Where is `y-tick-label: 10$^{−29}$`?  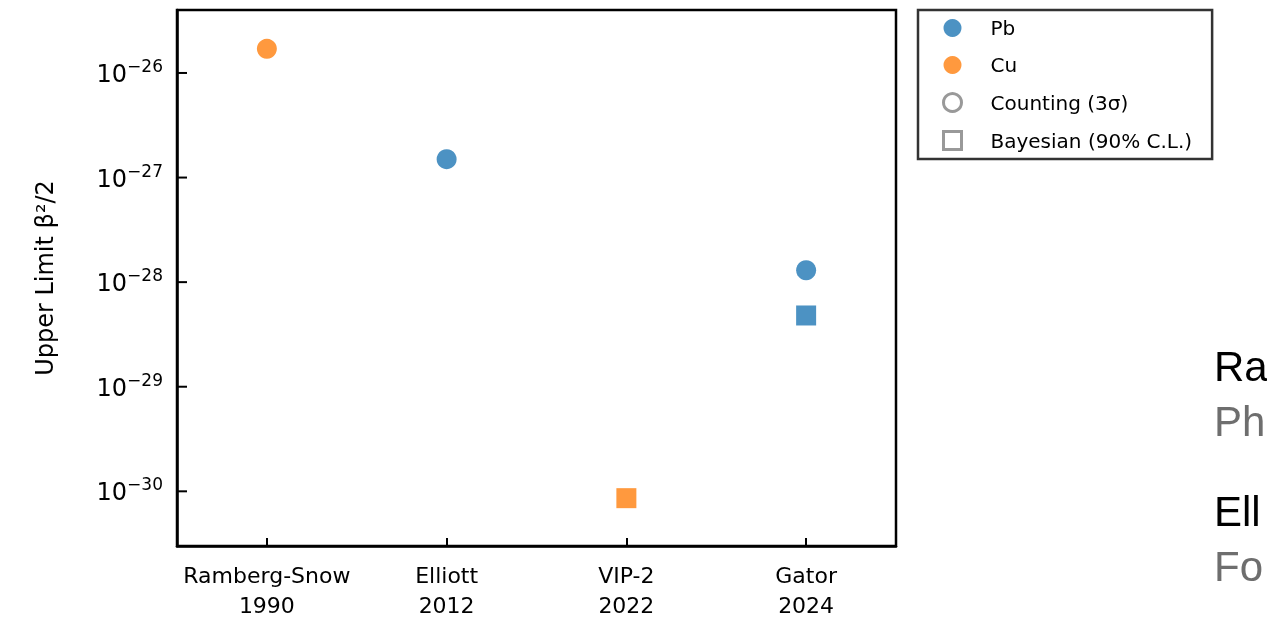
y-tick-label: 10$^{−29}$ is located at coordinates (129, 385).